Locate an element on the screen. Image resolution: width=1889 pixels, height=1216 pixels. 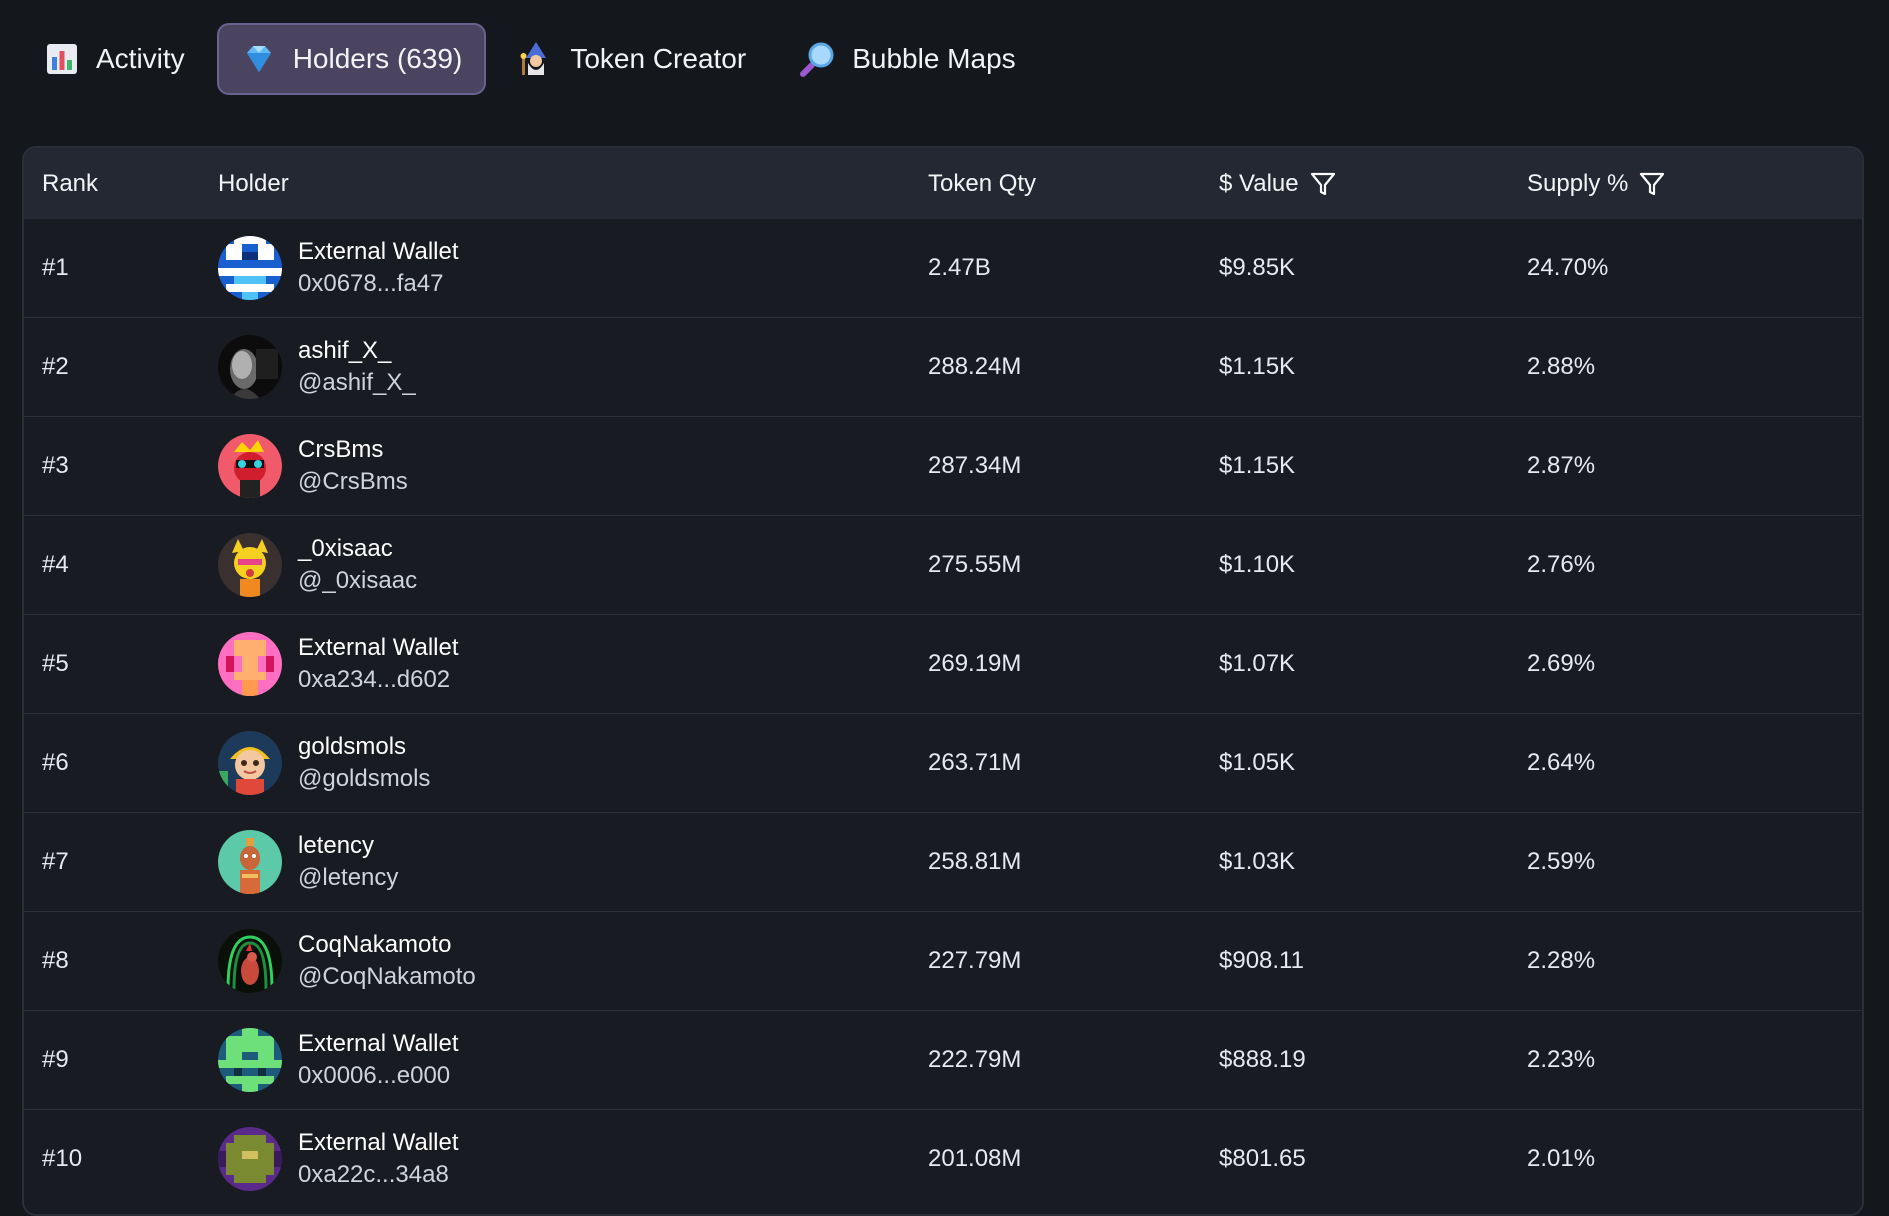
header-value: $ Value is located at coordinates (1278, 183).